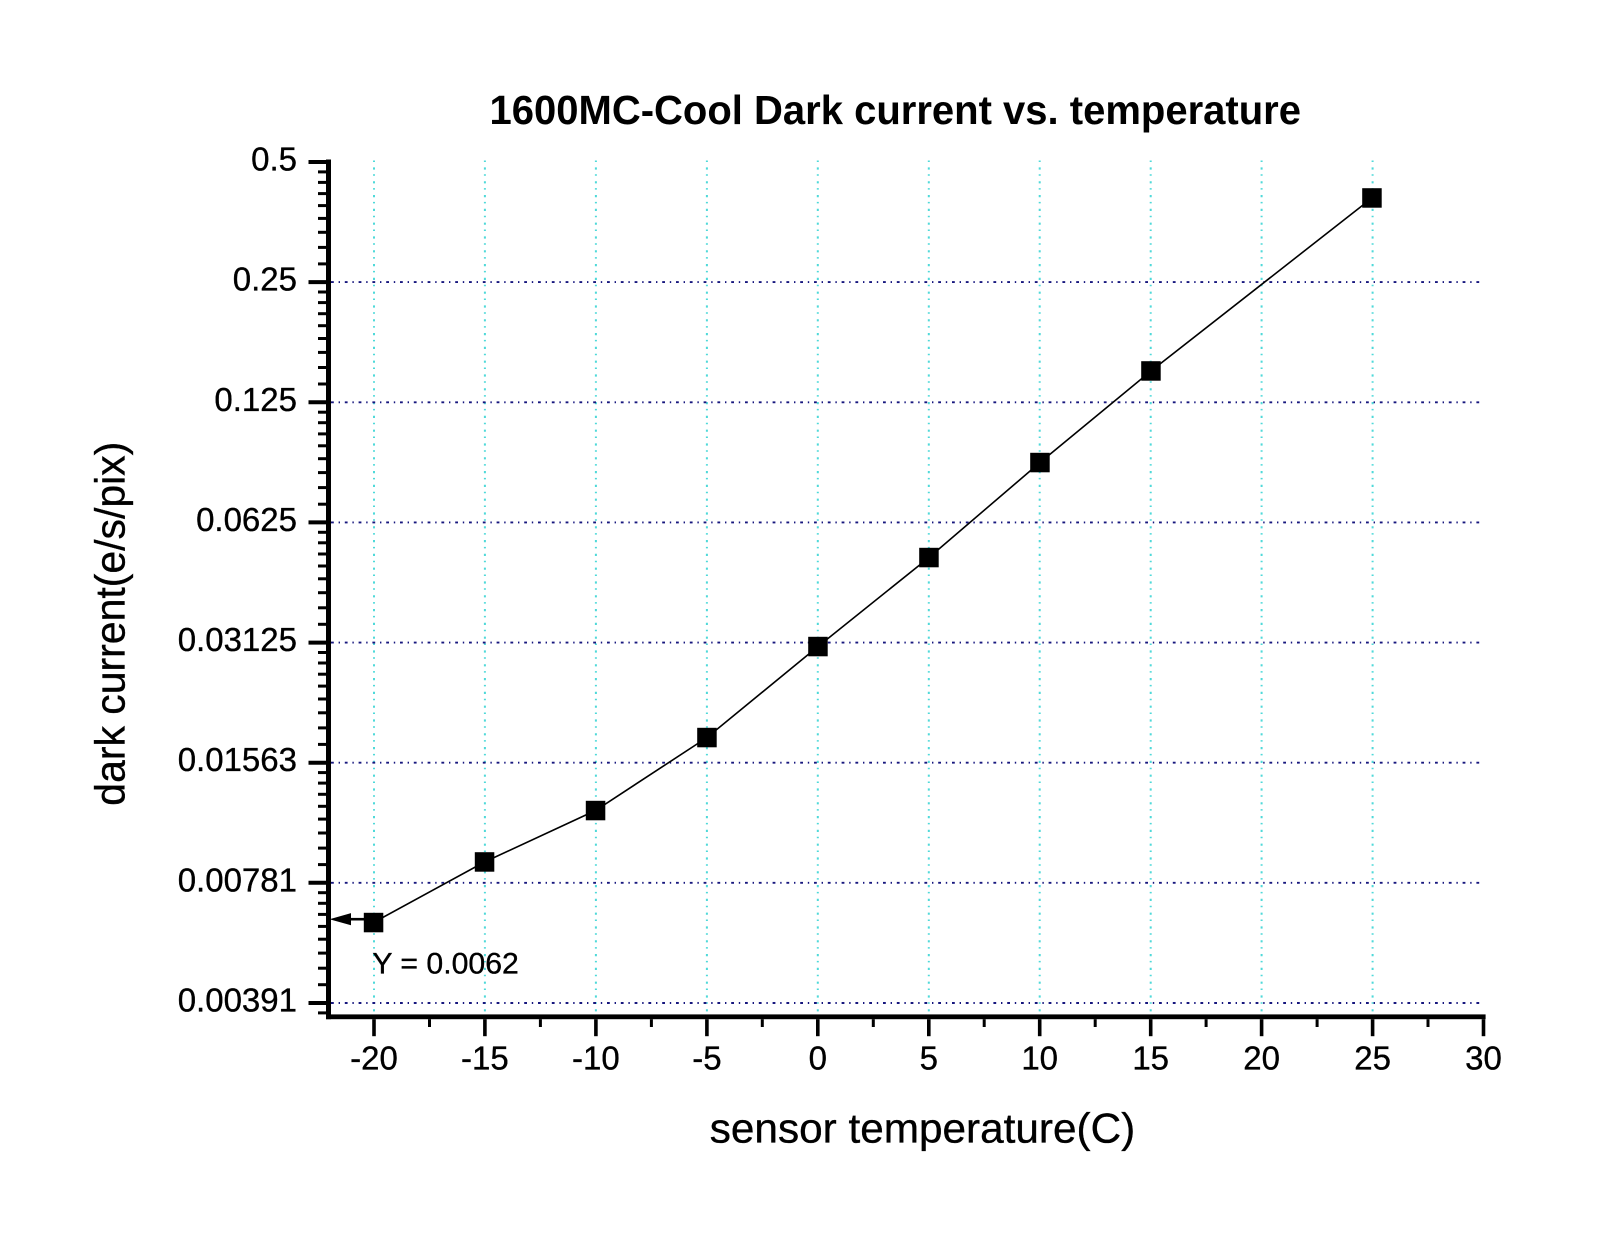 The image size is (1598, 1245). What do you see at coordinates (818, 1058) in the screenshot?
I see `svg-text: 0` at bounding box center [818, 1058].